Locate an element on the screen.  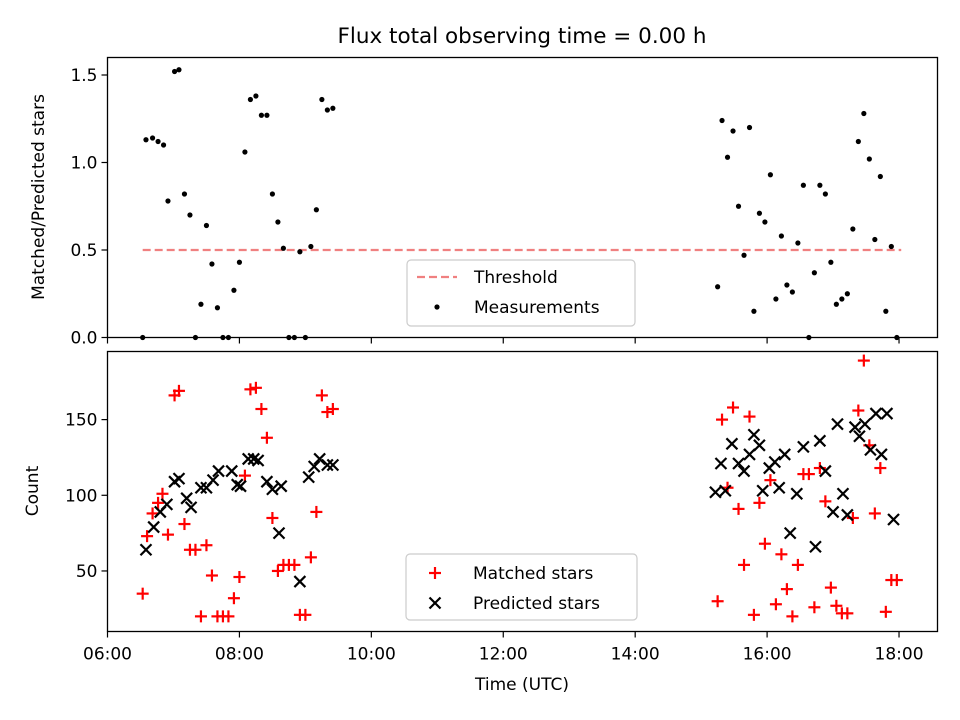
x-tick-label: 10:00 is located at coordinates (371, 655).